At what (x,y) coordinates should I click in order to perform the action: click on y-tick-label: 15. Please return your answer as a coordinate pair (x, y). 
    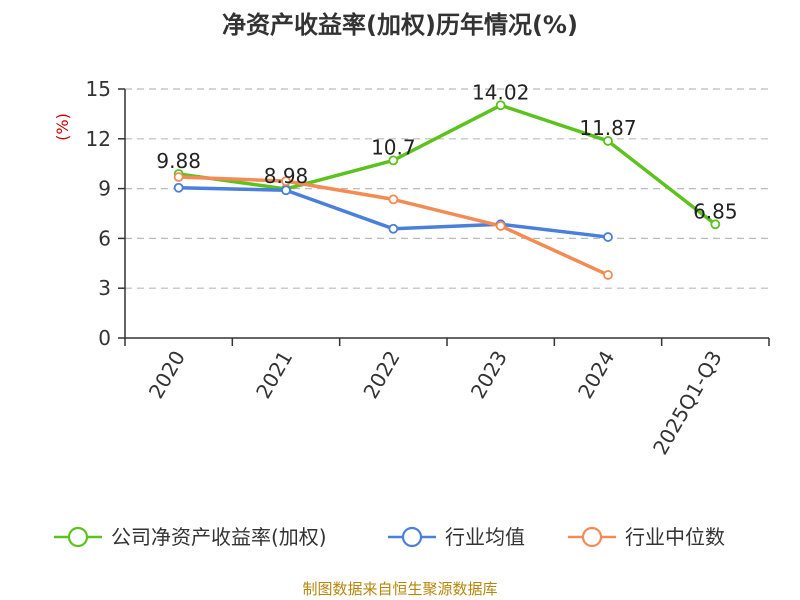
    Looking at the image, I should click on (98, 89).